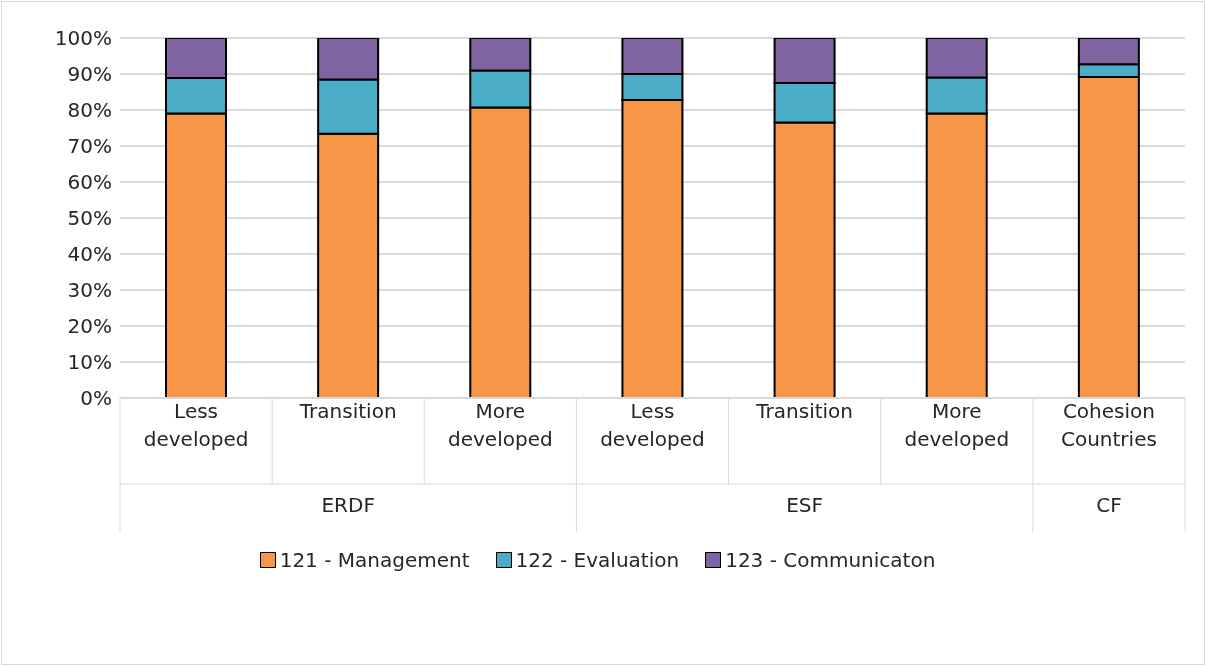 This screenshot has height=666, width=1206. What do you see at coordinates (805, 505) in the screenshot?
I see `text: ESF` at bounding box center [805, 505].